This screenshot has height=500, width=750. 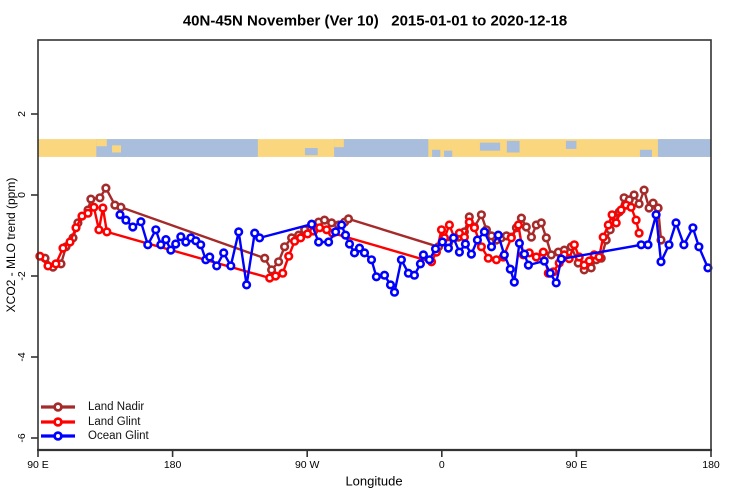 I want to click on legend: Land Nadir Land Glint Ocean Glint, so click(x=94, y=421).